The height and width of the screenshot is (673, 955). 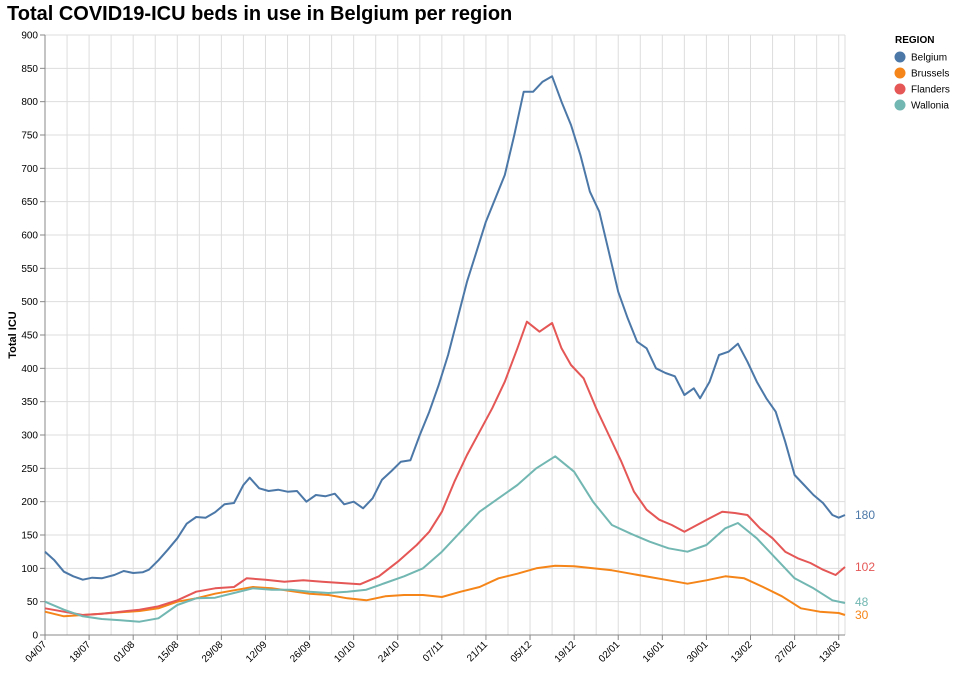 I want to click on x-tick-label: 13/02, so click(x=742, y=652).